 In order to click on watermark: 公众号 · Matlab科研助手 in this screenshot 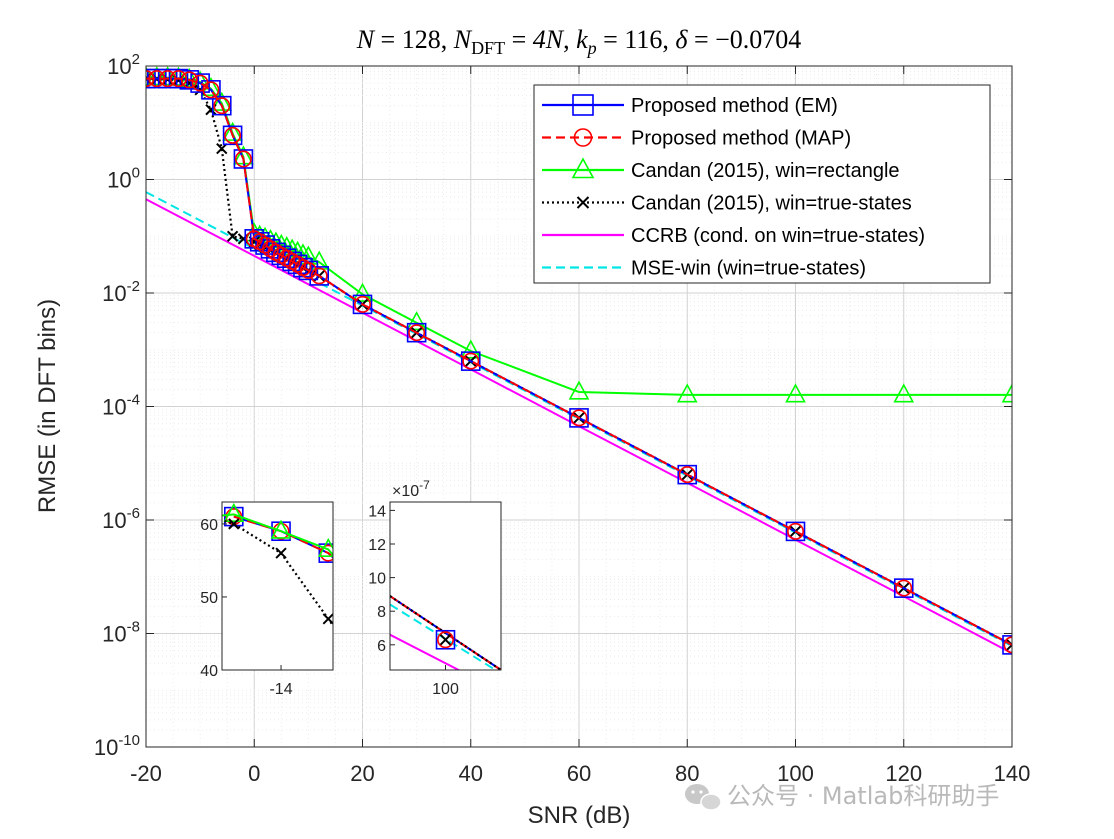, I will do `click(842, 796)`.